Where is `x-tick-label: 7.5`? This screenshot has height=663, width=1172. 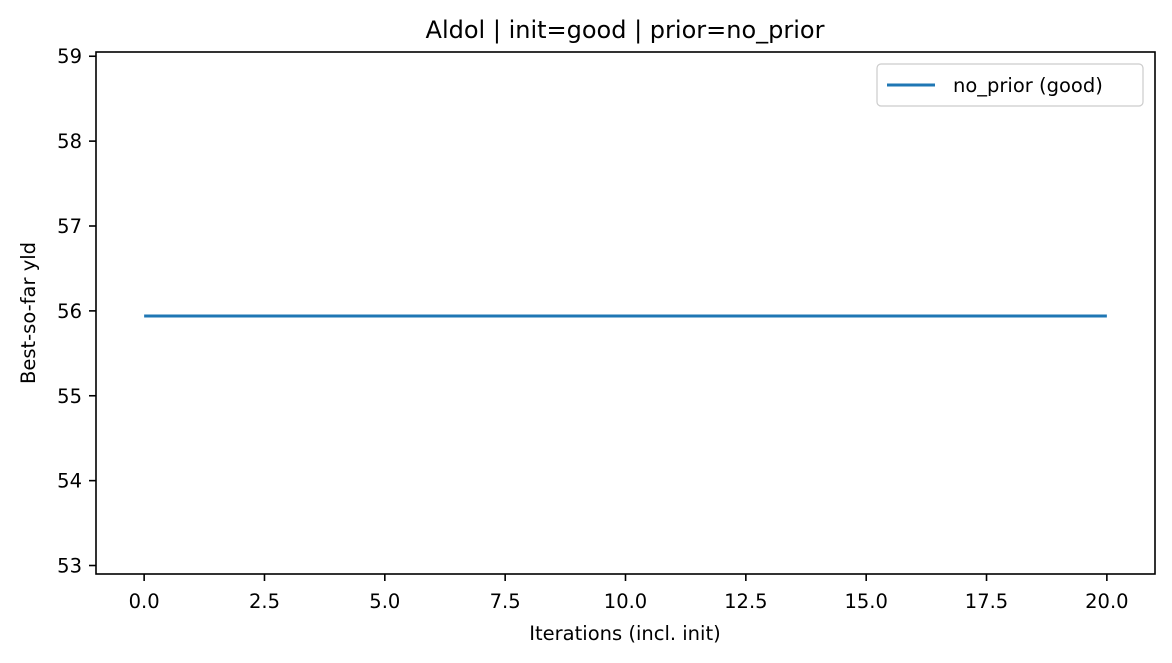
x-tick-label: 7.5 is located at coordinates (505, 601).